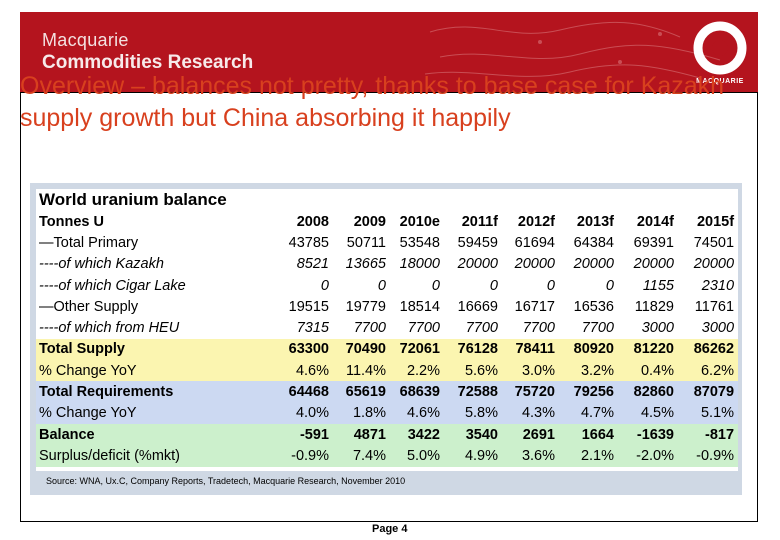  I want to click on header-cell: Tonnes U, so click(71, 221).